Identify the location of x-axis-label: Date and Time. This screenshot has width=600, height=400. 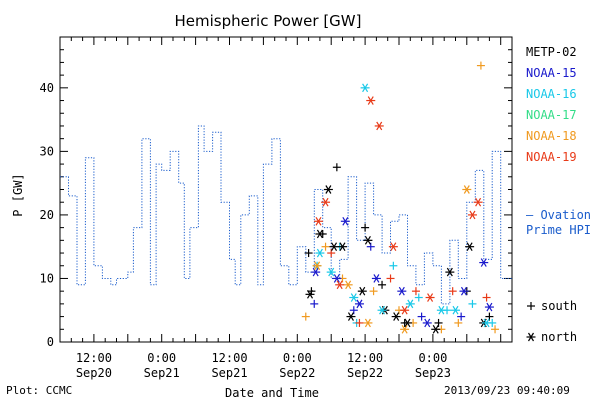
(272, 393).